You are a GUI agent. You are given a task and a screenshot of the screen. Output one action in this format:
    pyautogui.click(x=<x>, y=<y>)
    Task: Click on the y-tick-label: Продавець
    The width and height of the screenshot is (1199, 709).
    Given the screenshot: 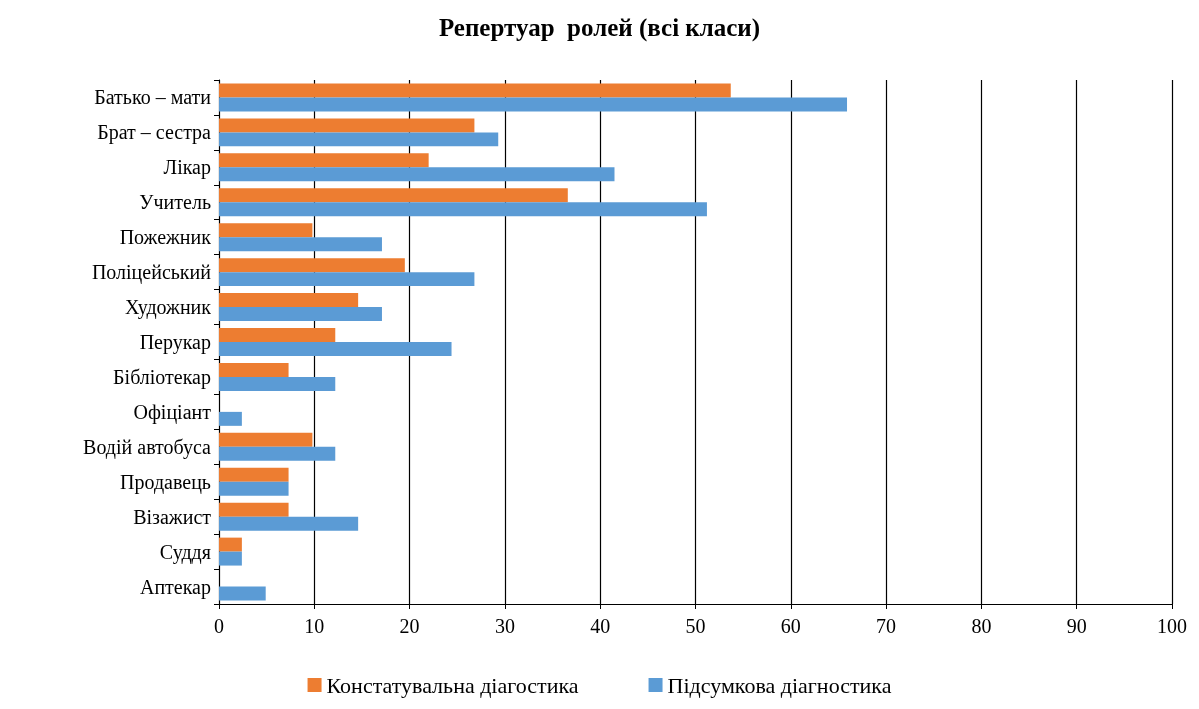 What is the action you would take?
    pyautogui.click(x=165, y=482)
    